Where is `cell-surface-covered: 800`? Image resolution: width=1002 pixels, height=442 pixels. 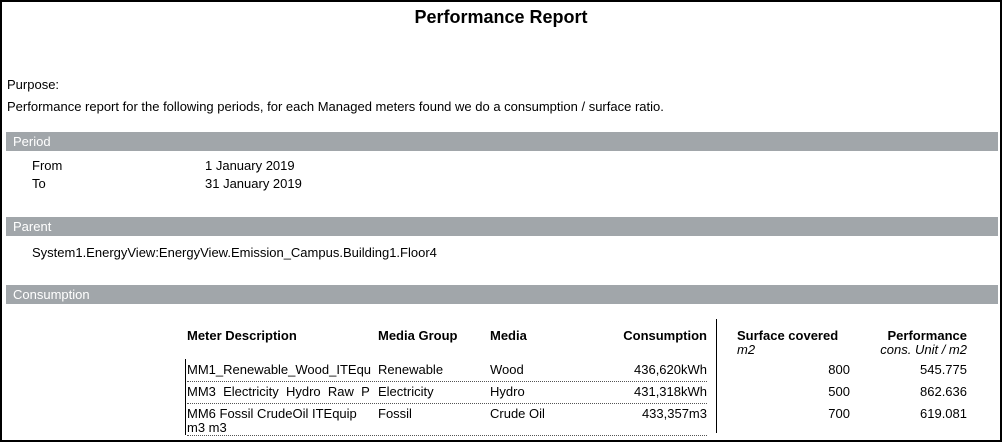 cell-surface-covered: 800 is located at coordinates (839, 369).